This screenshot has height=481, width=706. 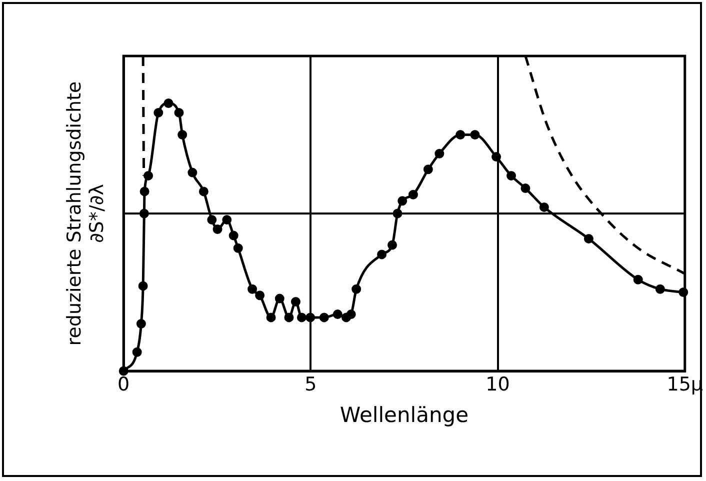 What do you see at coordinates (498, 384) in the screenshot?
I see `x-tick-label: 10` at bounding box center [498, 384].